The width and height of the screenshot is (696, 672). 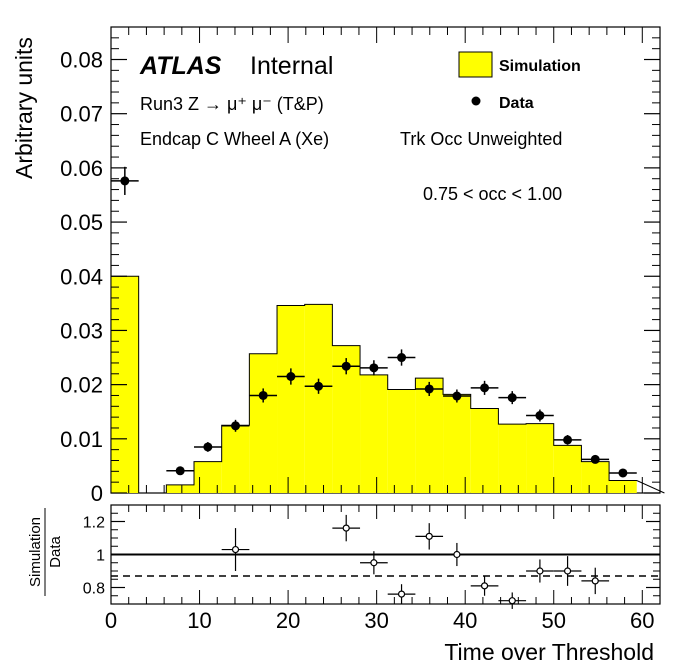 I want to click on atlas-label: ATLAS, so click(x=180, y=66).